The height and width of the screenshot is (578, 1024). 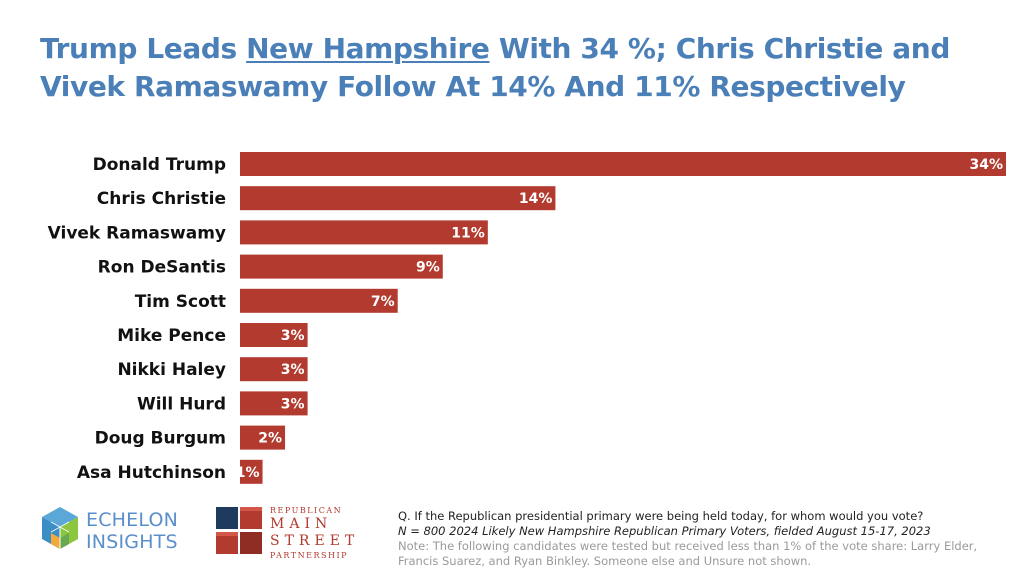 What do you see at coordinates (315, 541) in the screenshot?
I see `rms-line-3: STREET` at bounding box center [315, 541].